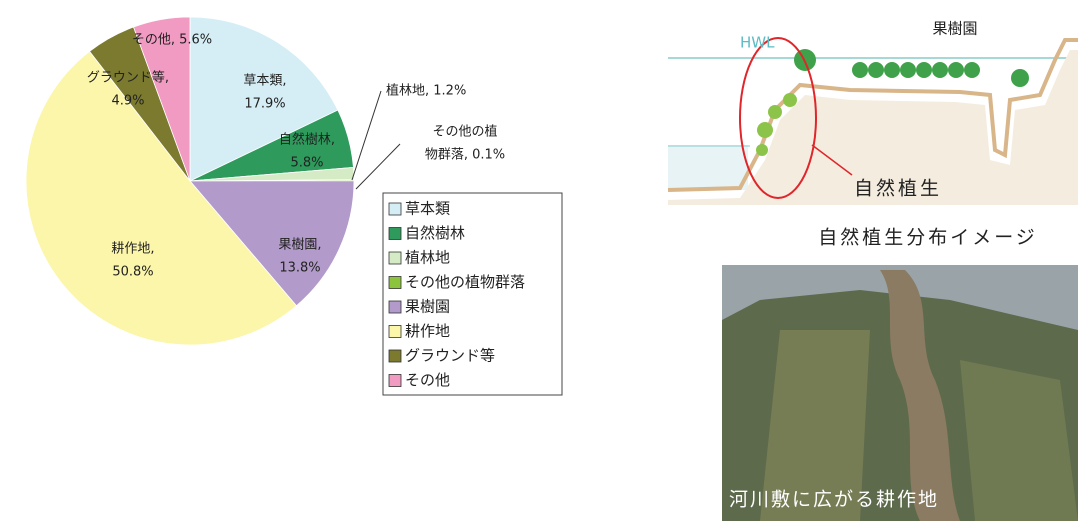 The height and width of the screenshot is (521, 1081). I want to click on legend-label: 自然樹林, so click(435, 233).